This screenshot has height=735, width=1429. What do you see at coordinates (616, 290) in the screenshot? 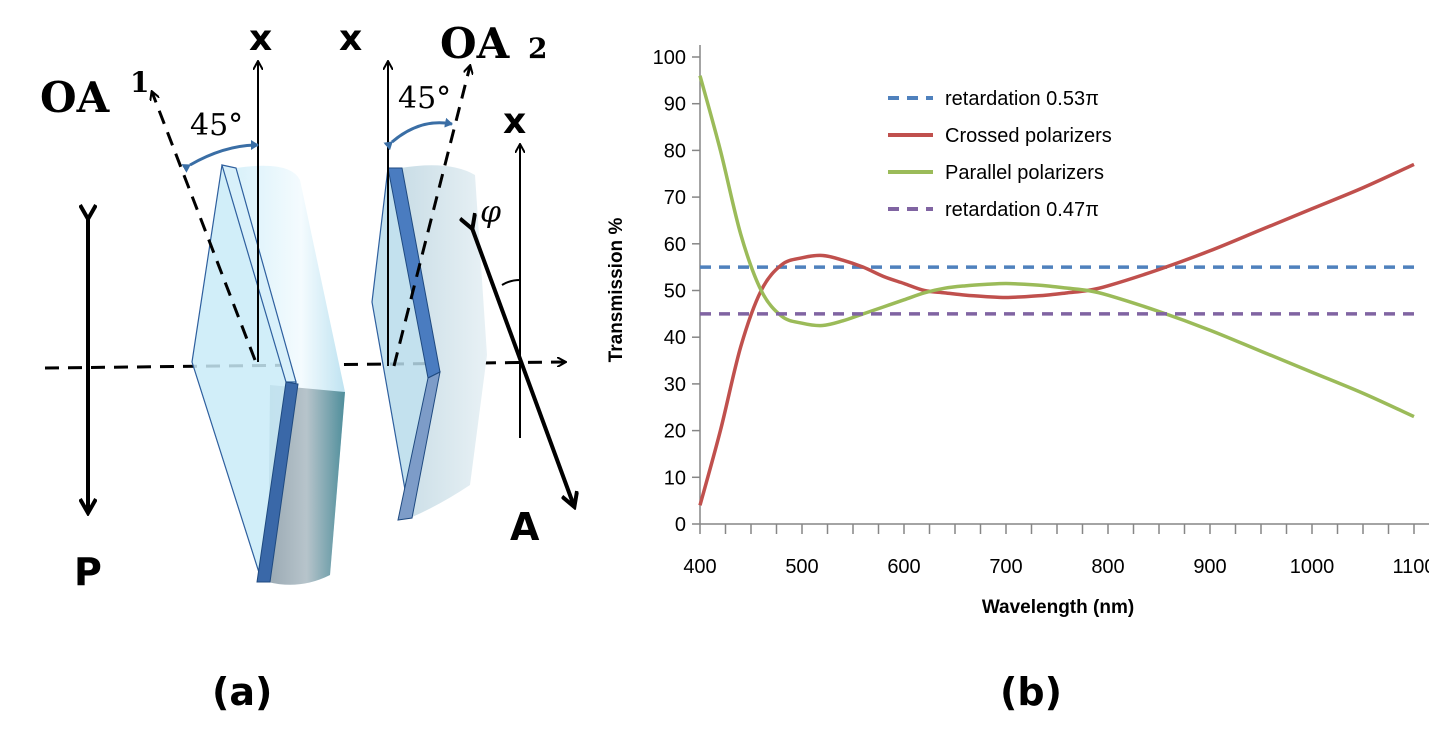
I see `y-axis-title: Transmission %` at bounding box center [616, 290].